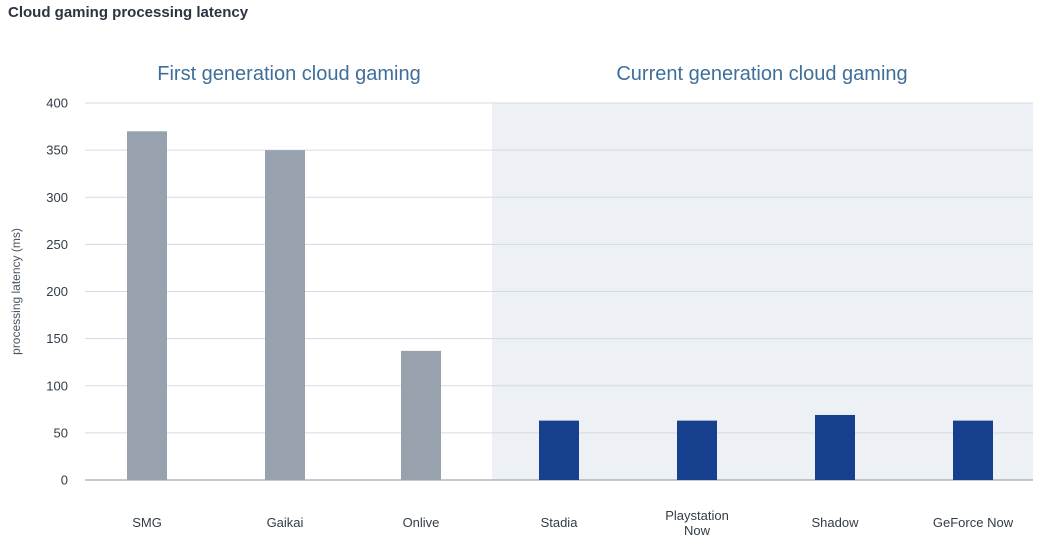  I want to click on x-tick-label: Gaikai, so click(285, 522).